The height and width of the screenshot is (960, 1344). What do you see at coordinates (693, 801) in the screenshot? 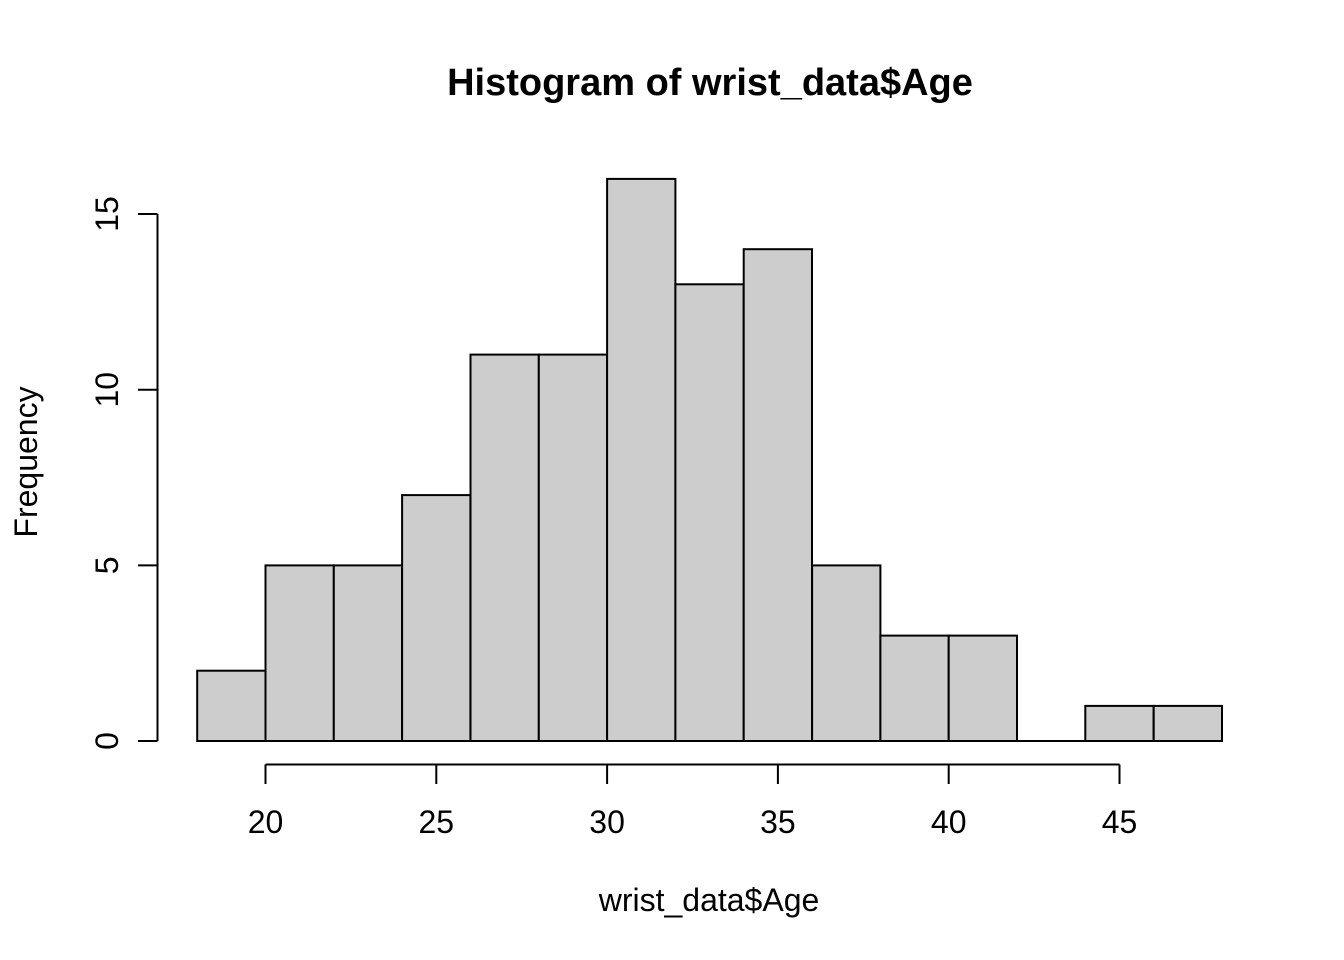
I see `x-axis: 20 25 30 35 40 45` at bounding box center [693, 801].